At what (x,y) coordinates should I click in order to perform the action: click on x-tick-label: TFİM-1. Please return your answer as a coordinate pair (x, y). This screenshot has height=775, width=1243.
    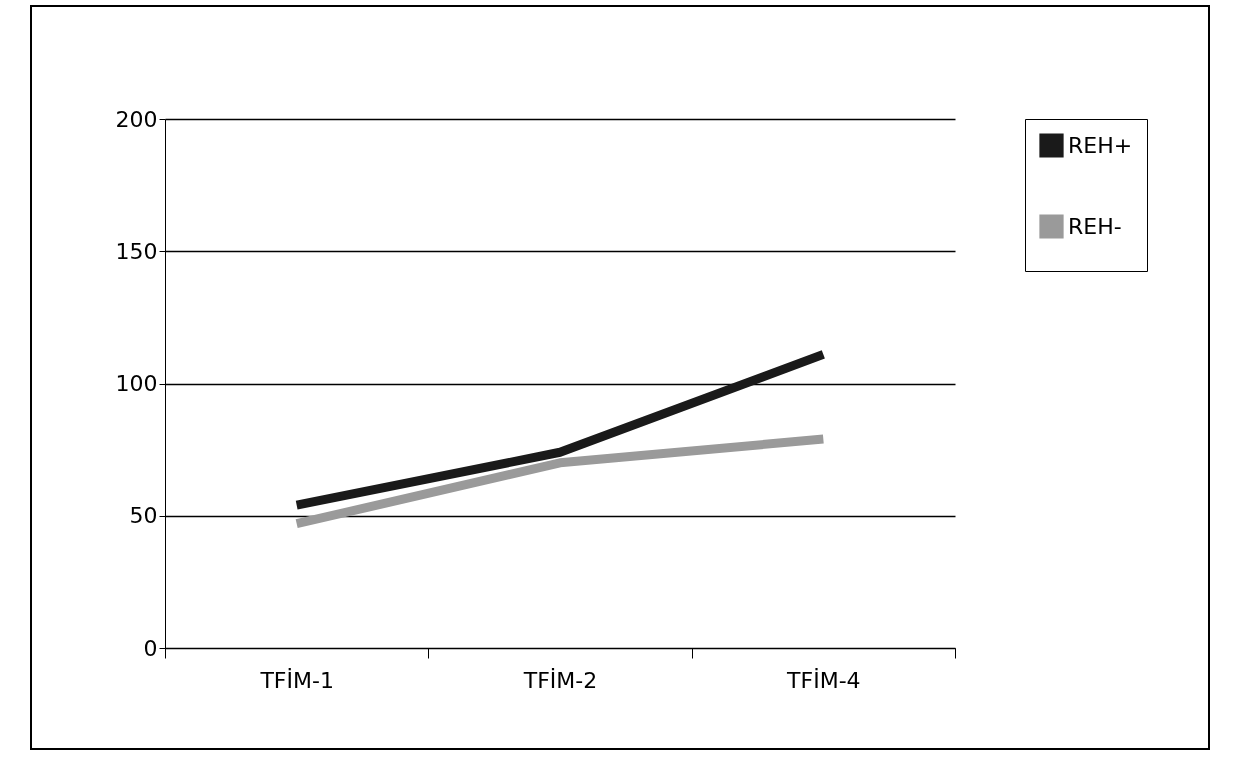
    Looking at the image, I should click on (296, 680).